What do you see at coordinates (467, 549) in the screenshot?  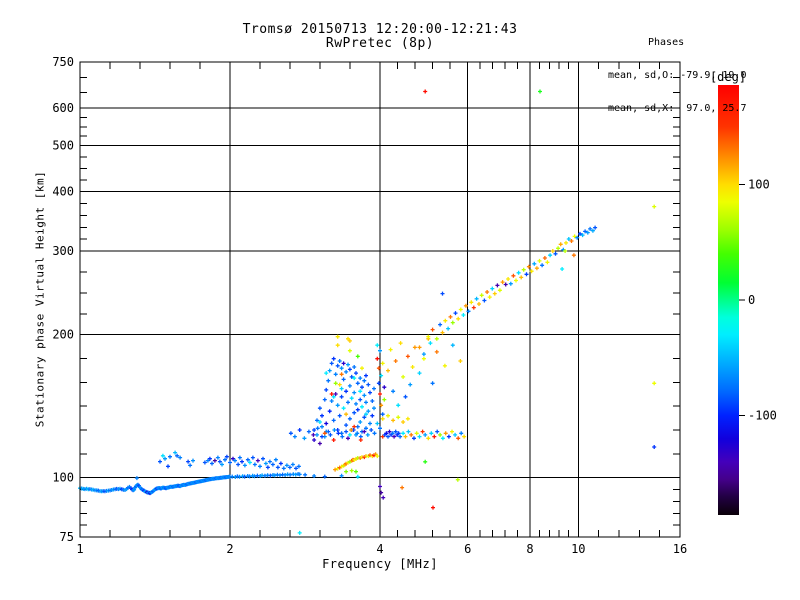 I see `x-tick-label: 6` at bounding box center [467, 549].